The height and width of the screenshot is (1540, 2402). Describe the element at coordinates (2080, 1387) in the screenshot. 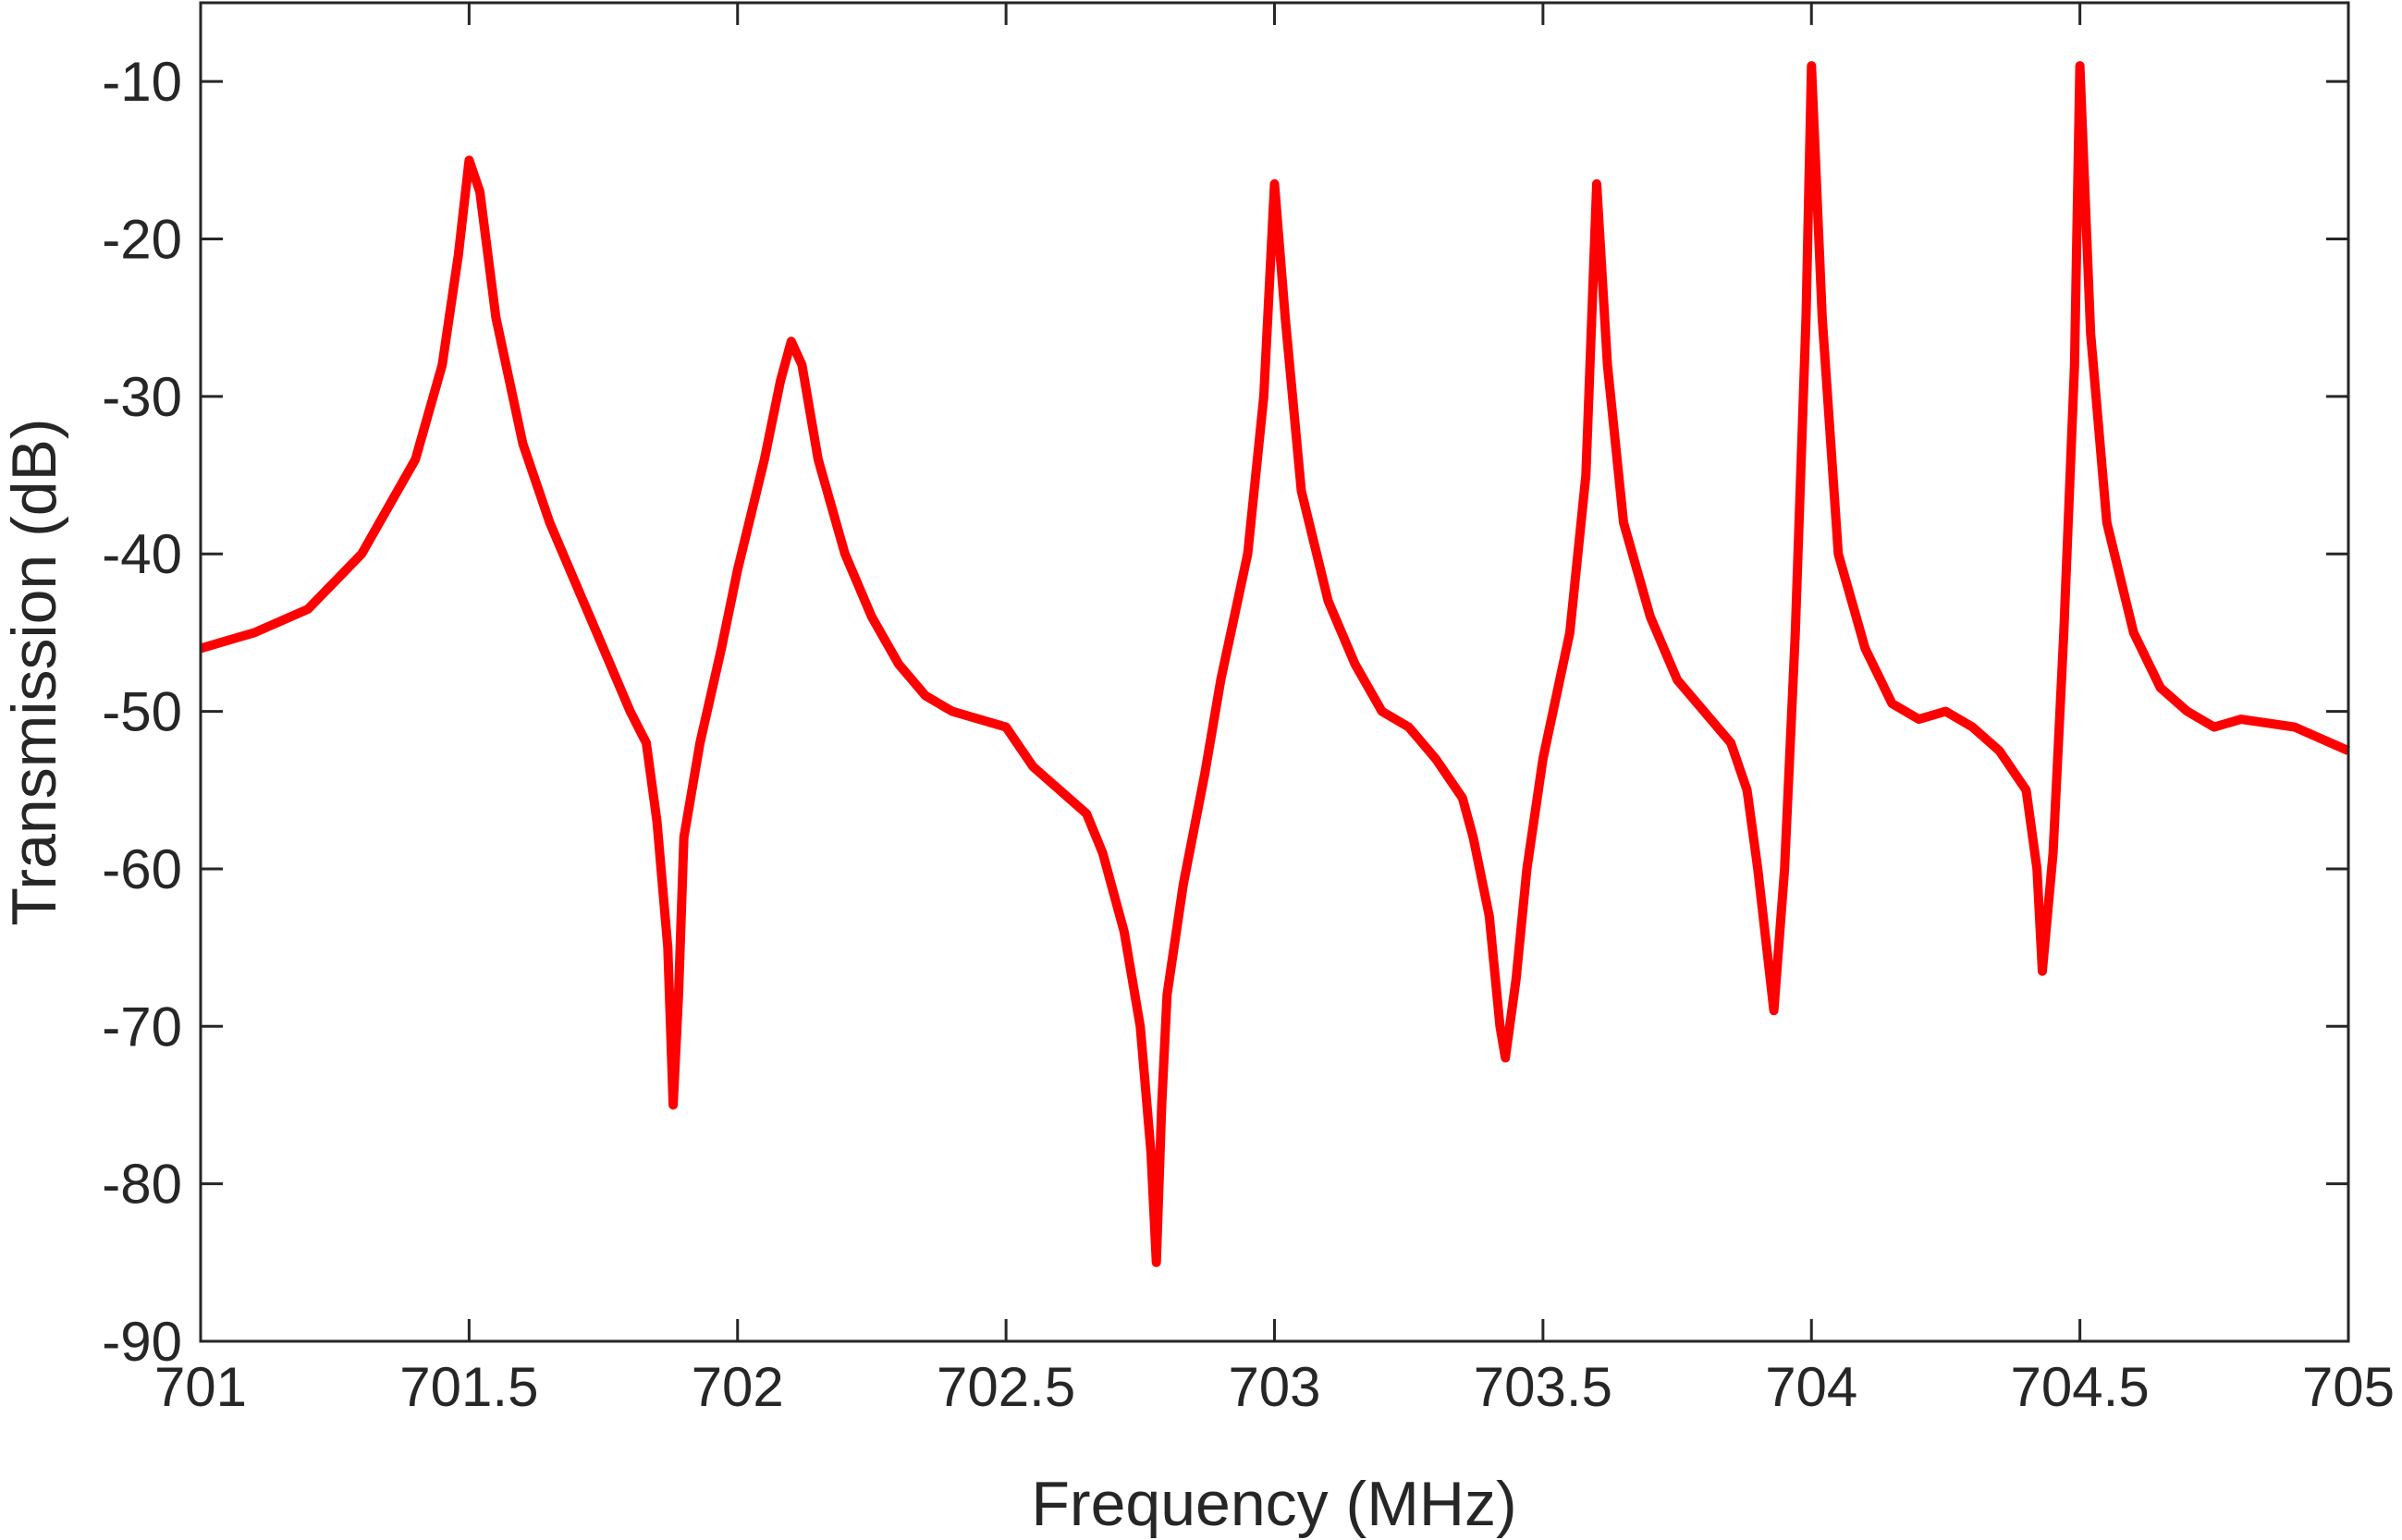

I see `x-tick-label: 704.5` at that location.